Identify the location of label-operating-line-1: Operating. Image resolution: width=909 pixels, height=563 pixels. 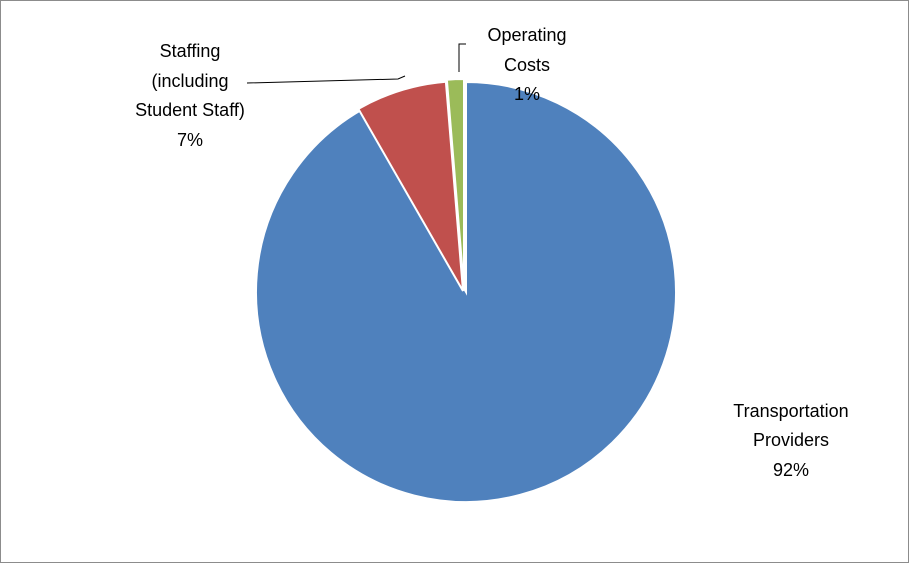
(526, 35).